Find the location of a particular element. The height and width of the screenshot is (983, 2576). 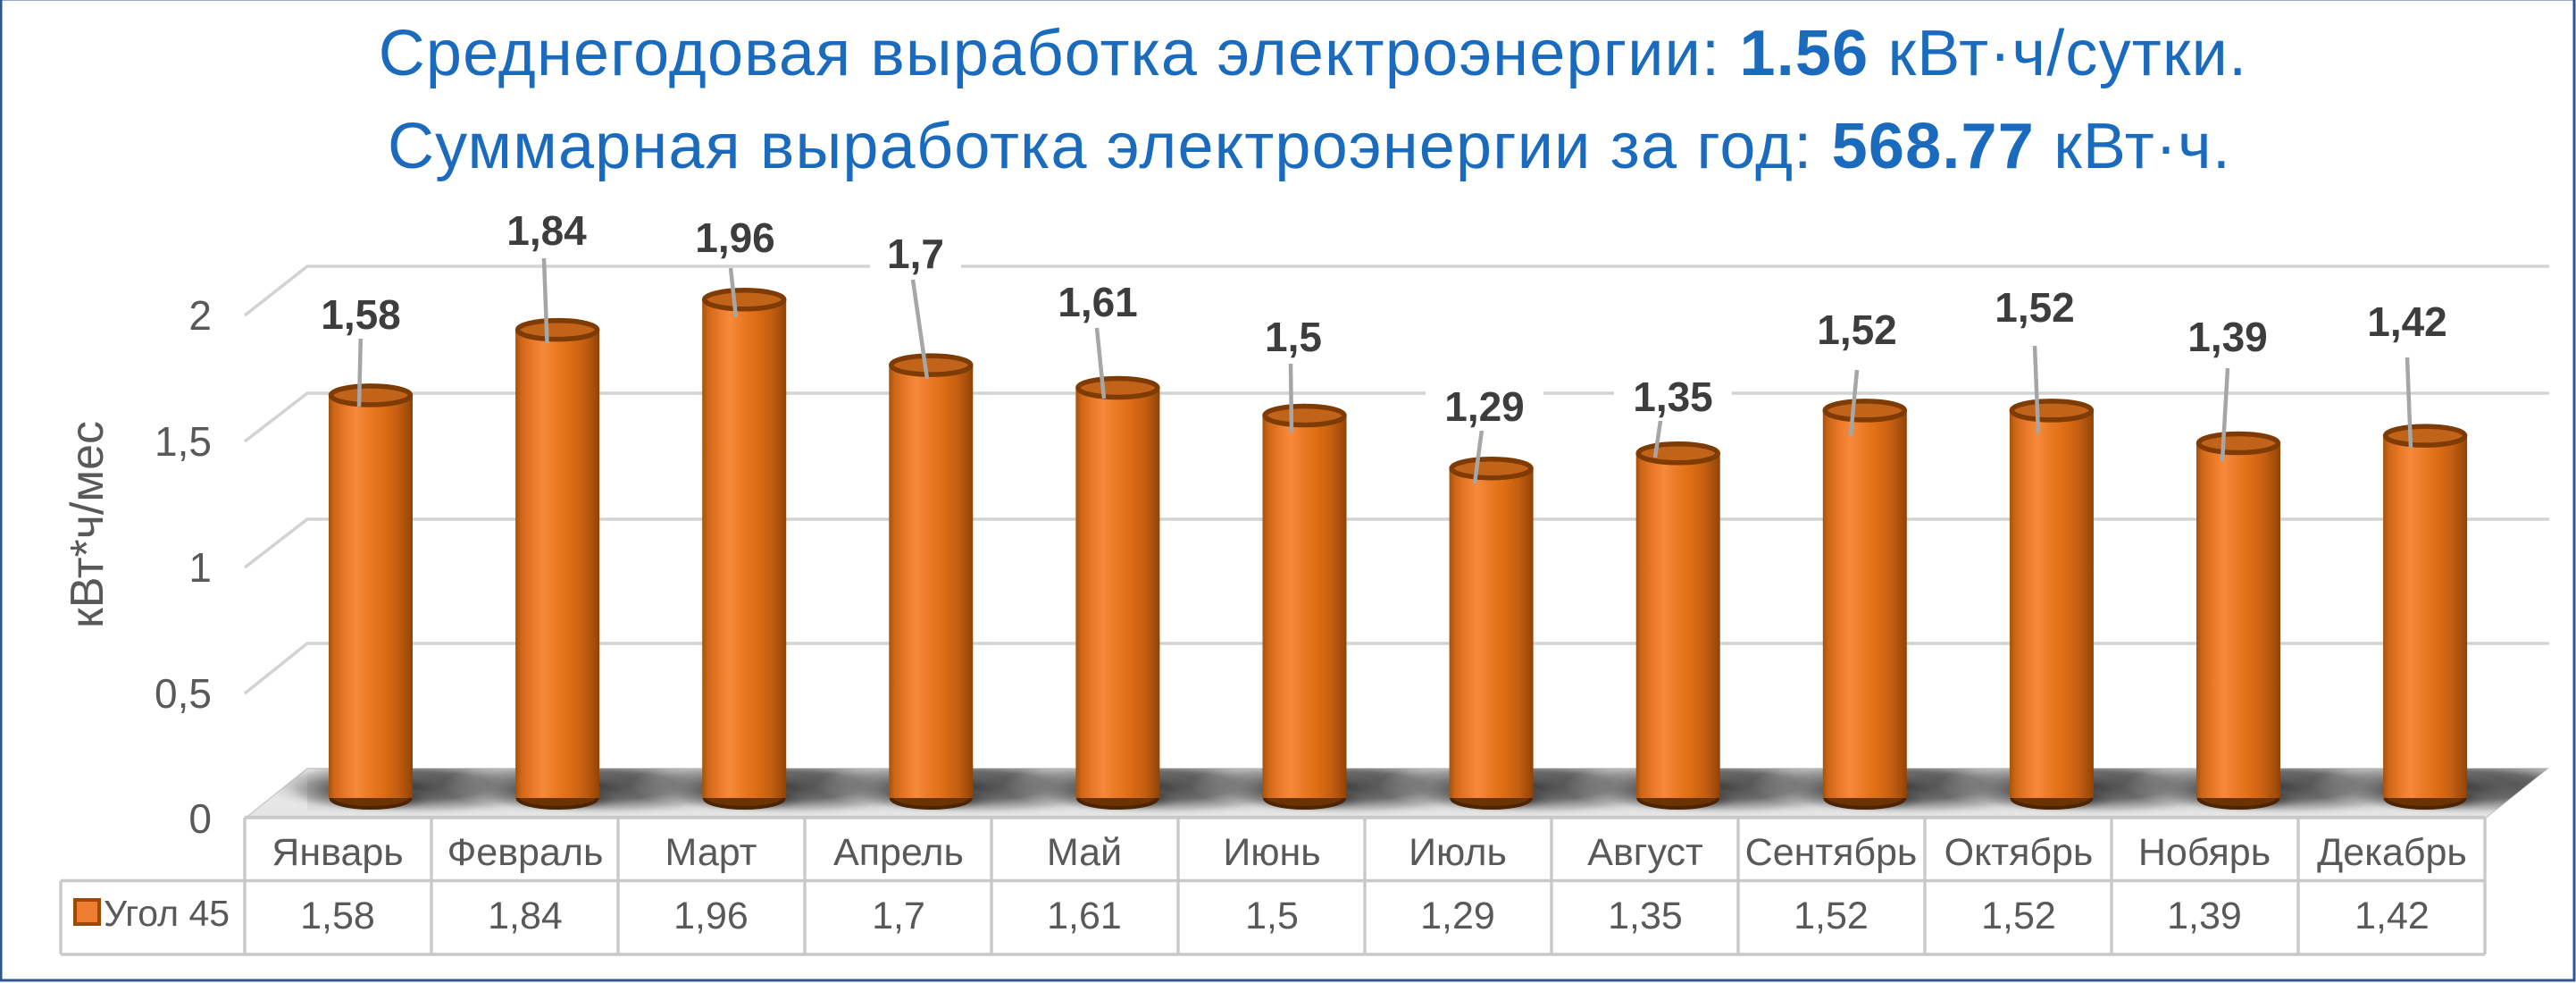

svg-text: Угол 45 is located at coordinates (167, 914).